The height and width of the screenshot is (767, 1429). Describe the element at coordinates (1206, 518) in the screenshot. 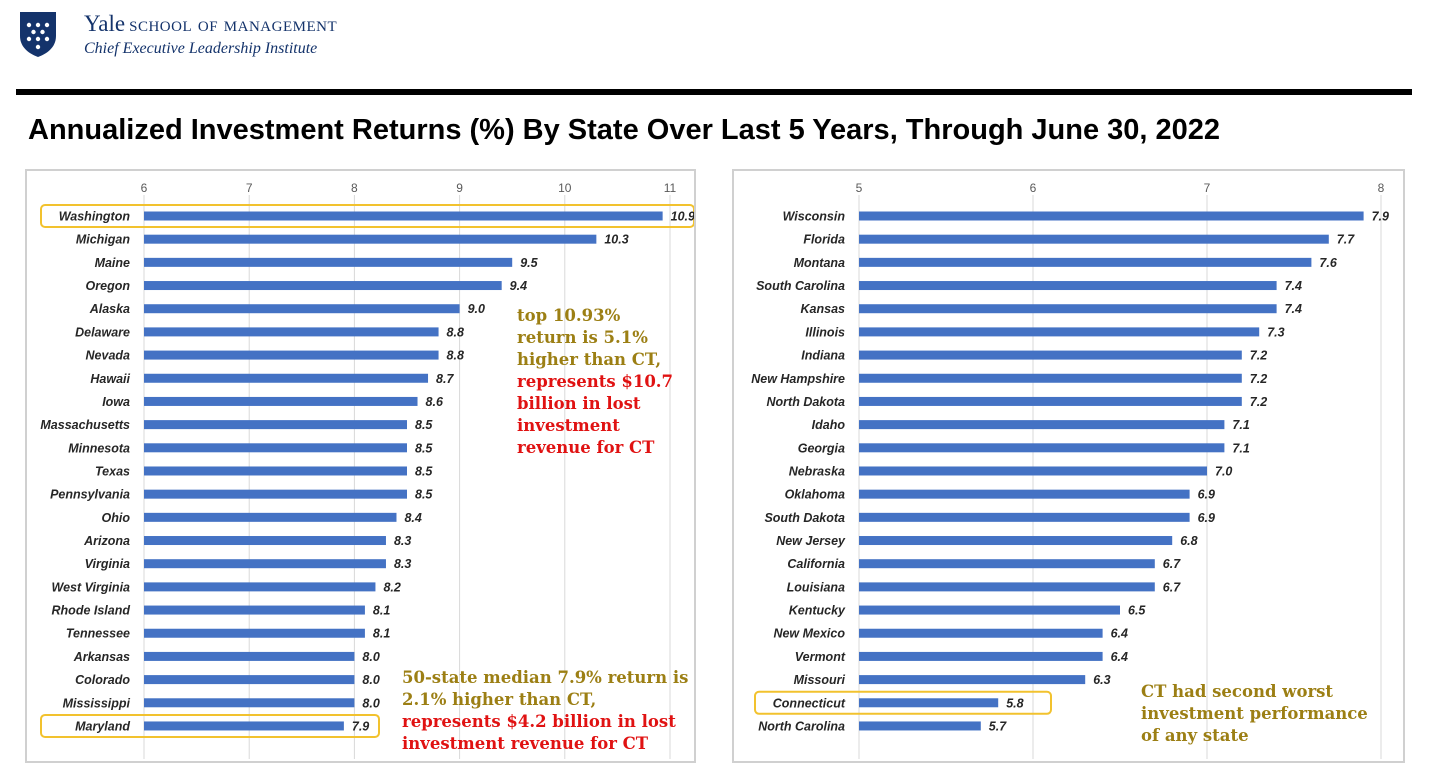

I see `data-label-south-dakota: 6.9` at that location.